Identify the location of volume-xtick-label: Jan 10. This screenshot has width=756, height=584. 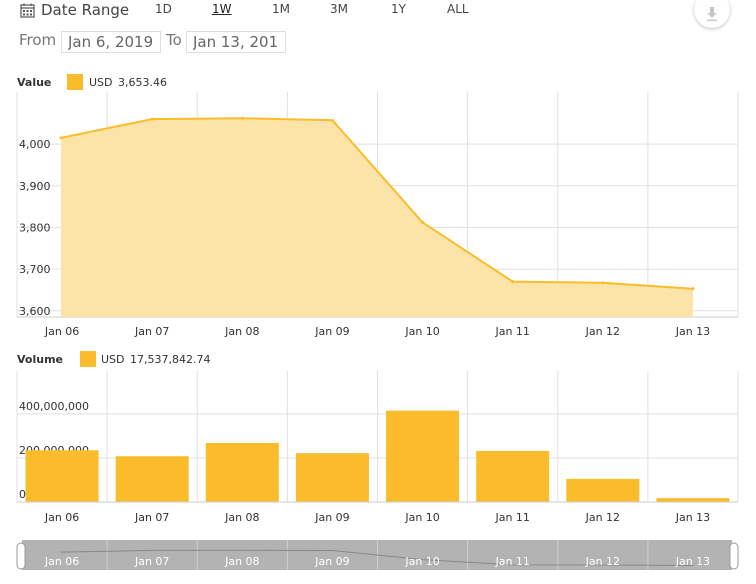
(421, 517).